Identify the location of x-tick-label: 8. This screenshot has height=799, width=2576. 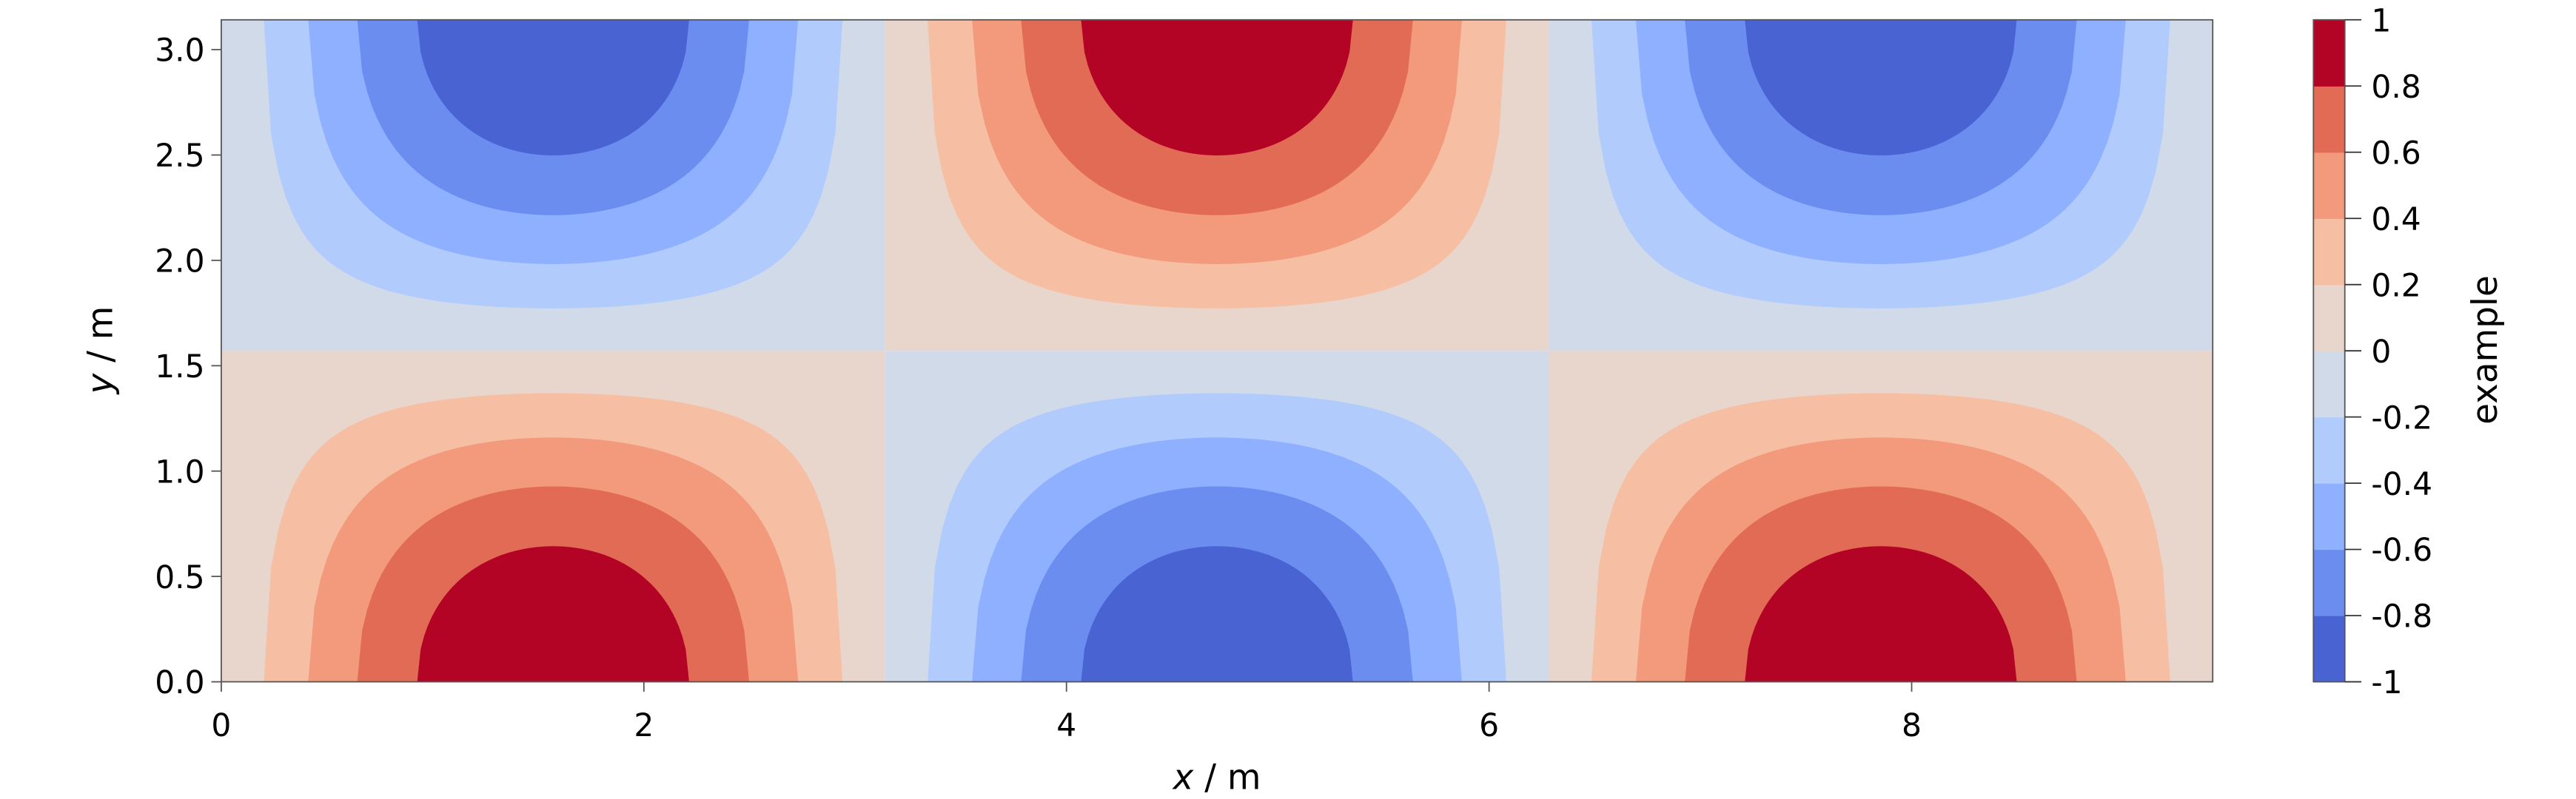
(1912, 725).